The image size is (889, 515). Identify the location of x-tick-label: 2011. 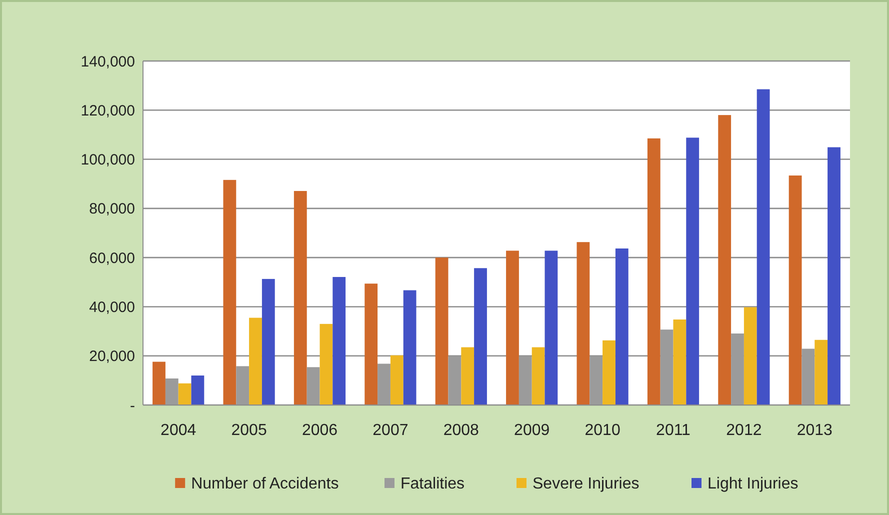
(673, 430).